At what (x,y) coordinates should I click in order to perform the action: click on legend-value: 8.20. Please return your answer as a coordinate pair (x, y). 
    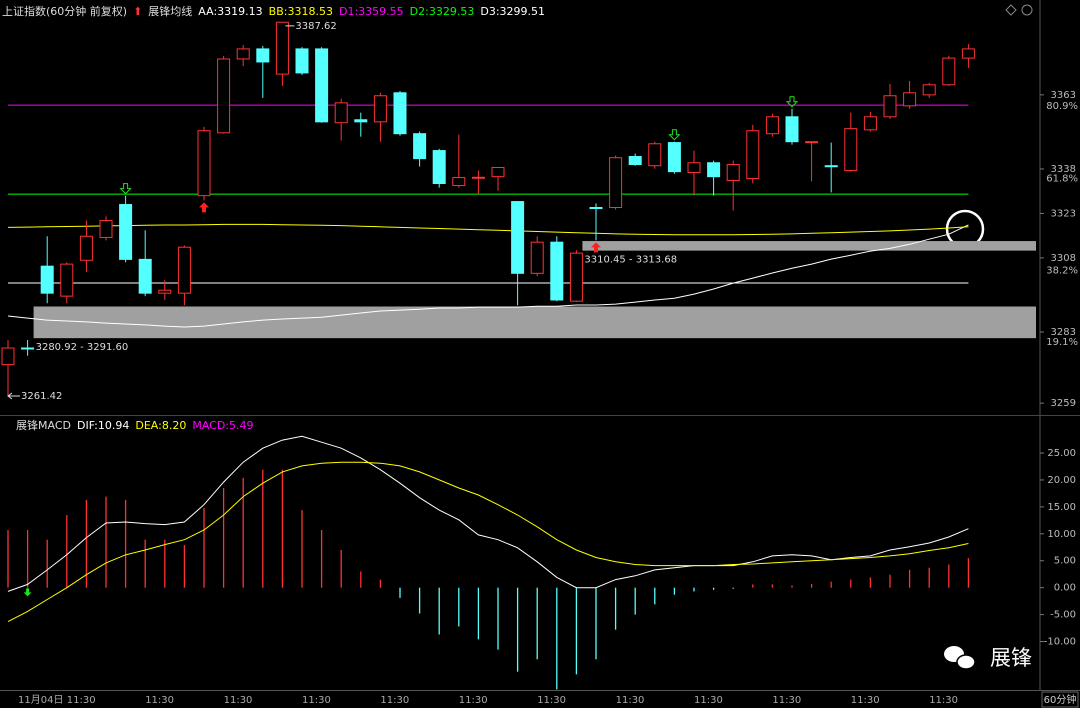
    Looking at the image, I should click on (174, 425).